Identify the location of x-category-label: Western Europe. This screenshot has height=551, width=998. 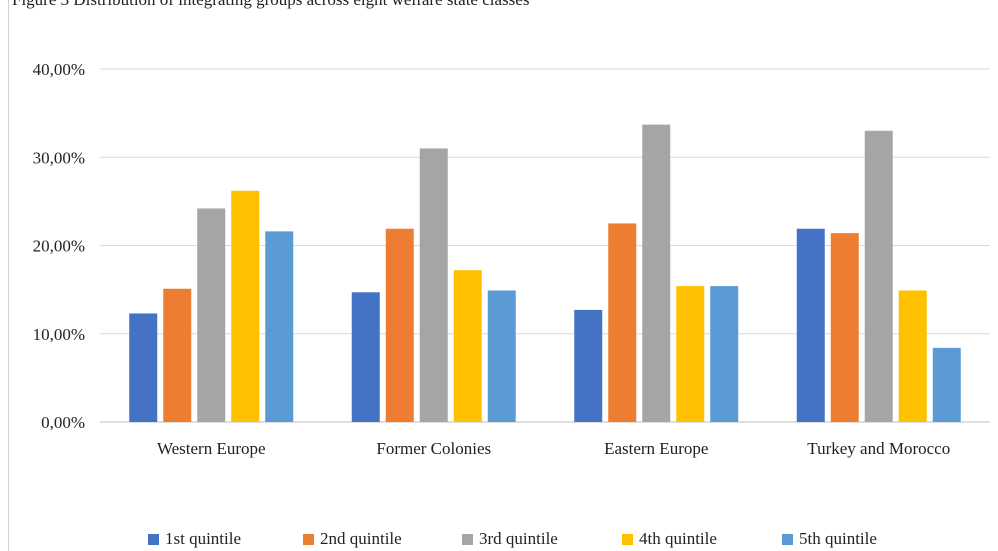
(211, 448).